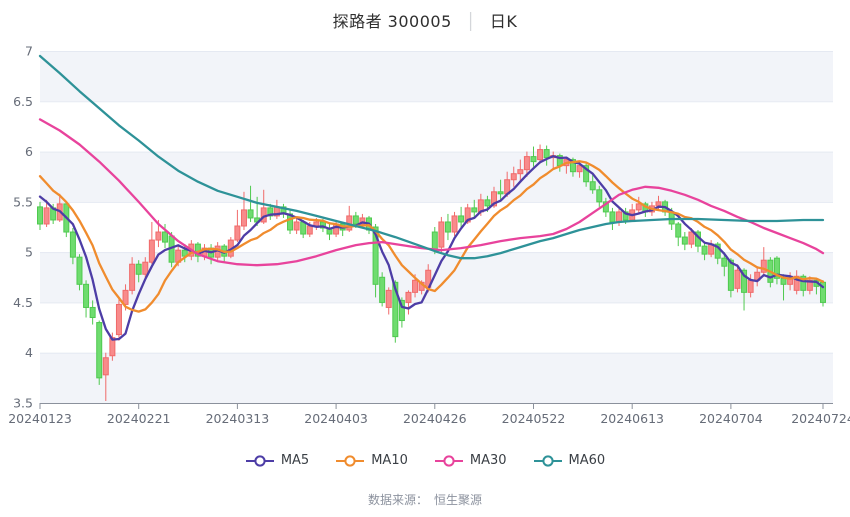 The height and width of the screenshot is (517, 850). I want to click on data-source-value: 恒生聚源, so click(458, 500).